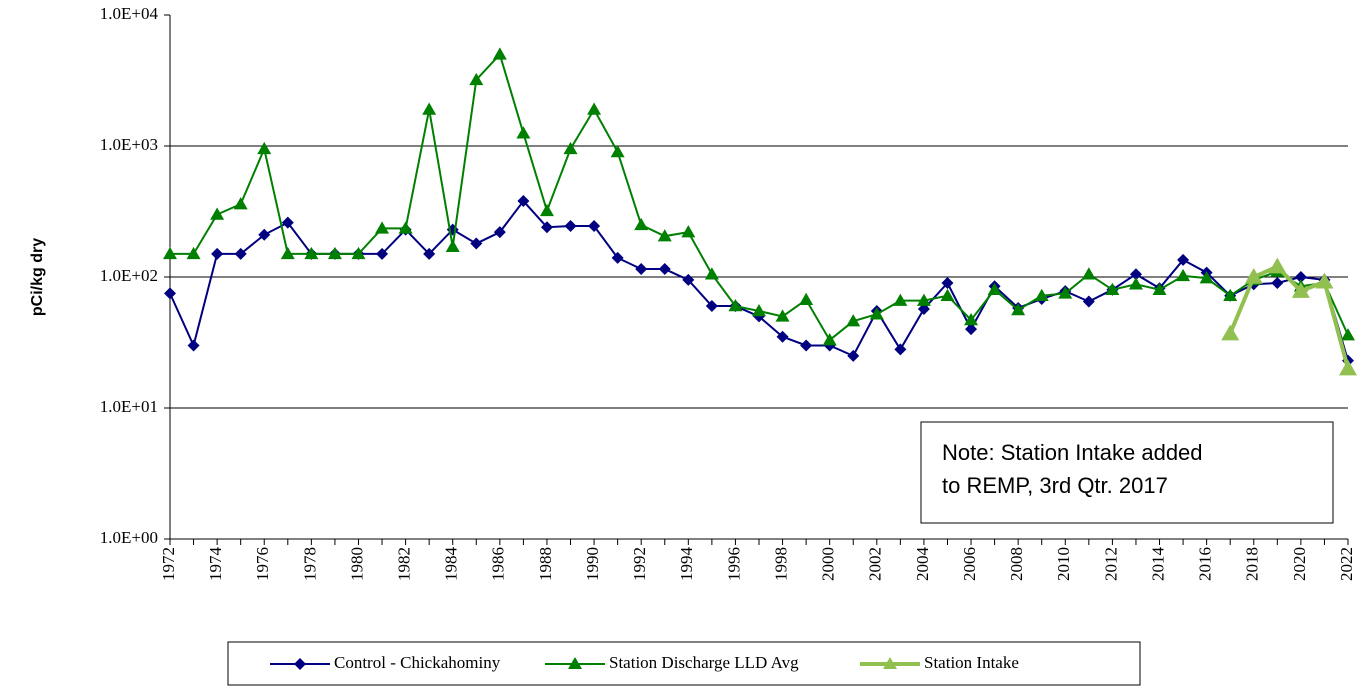 The width and height of the screenshot is (1369, 698). What do you see at coordinates (1127, 472) in the screenshot?
I see `annotation-box` at bounding box center [1127, 472].